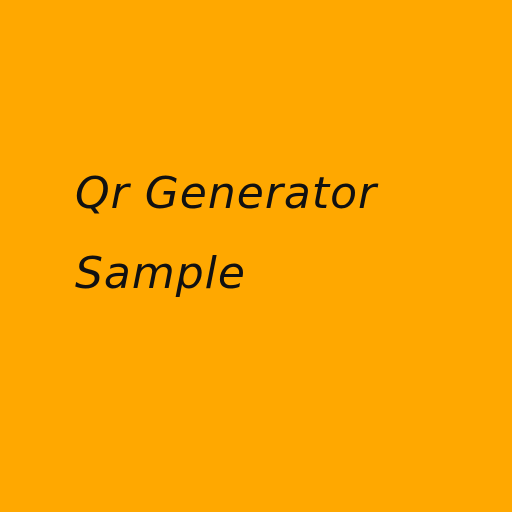  Describe the element at coordinates (160, 273) in the screenshot. I see `app-title-line-2: Sample` at that location.